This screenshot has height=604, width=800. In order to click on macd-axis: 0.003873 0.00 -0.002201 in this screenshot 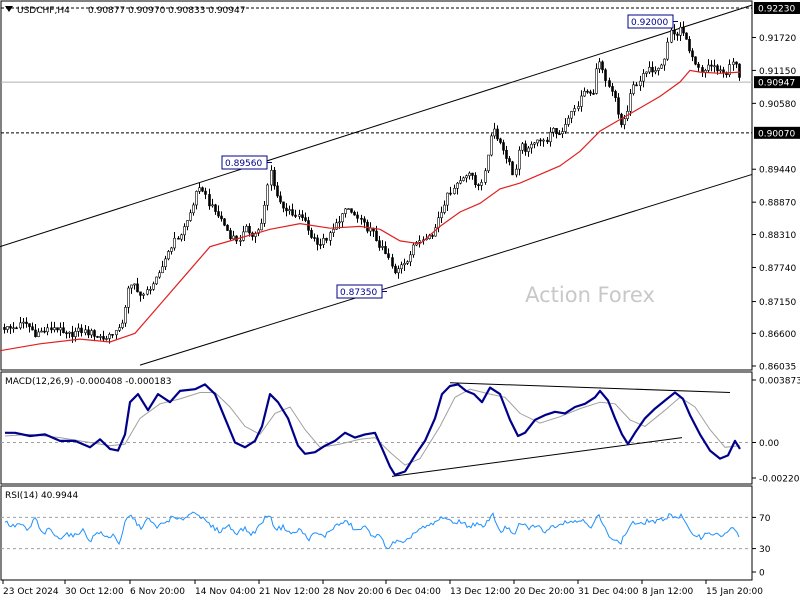, I will do `click(776, 431)`.